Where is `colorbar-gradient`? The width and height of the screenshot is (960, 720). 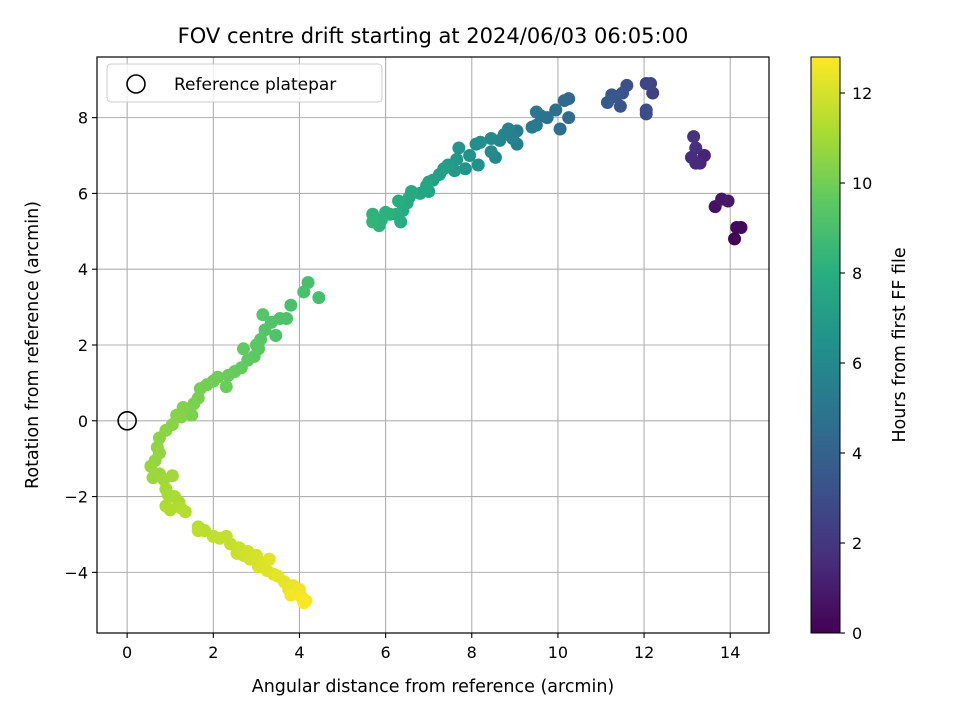 colorbar-gradient is located at coordinates (825, 345).